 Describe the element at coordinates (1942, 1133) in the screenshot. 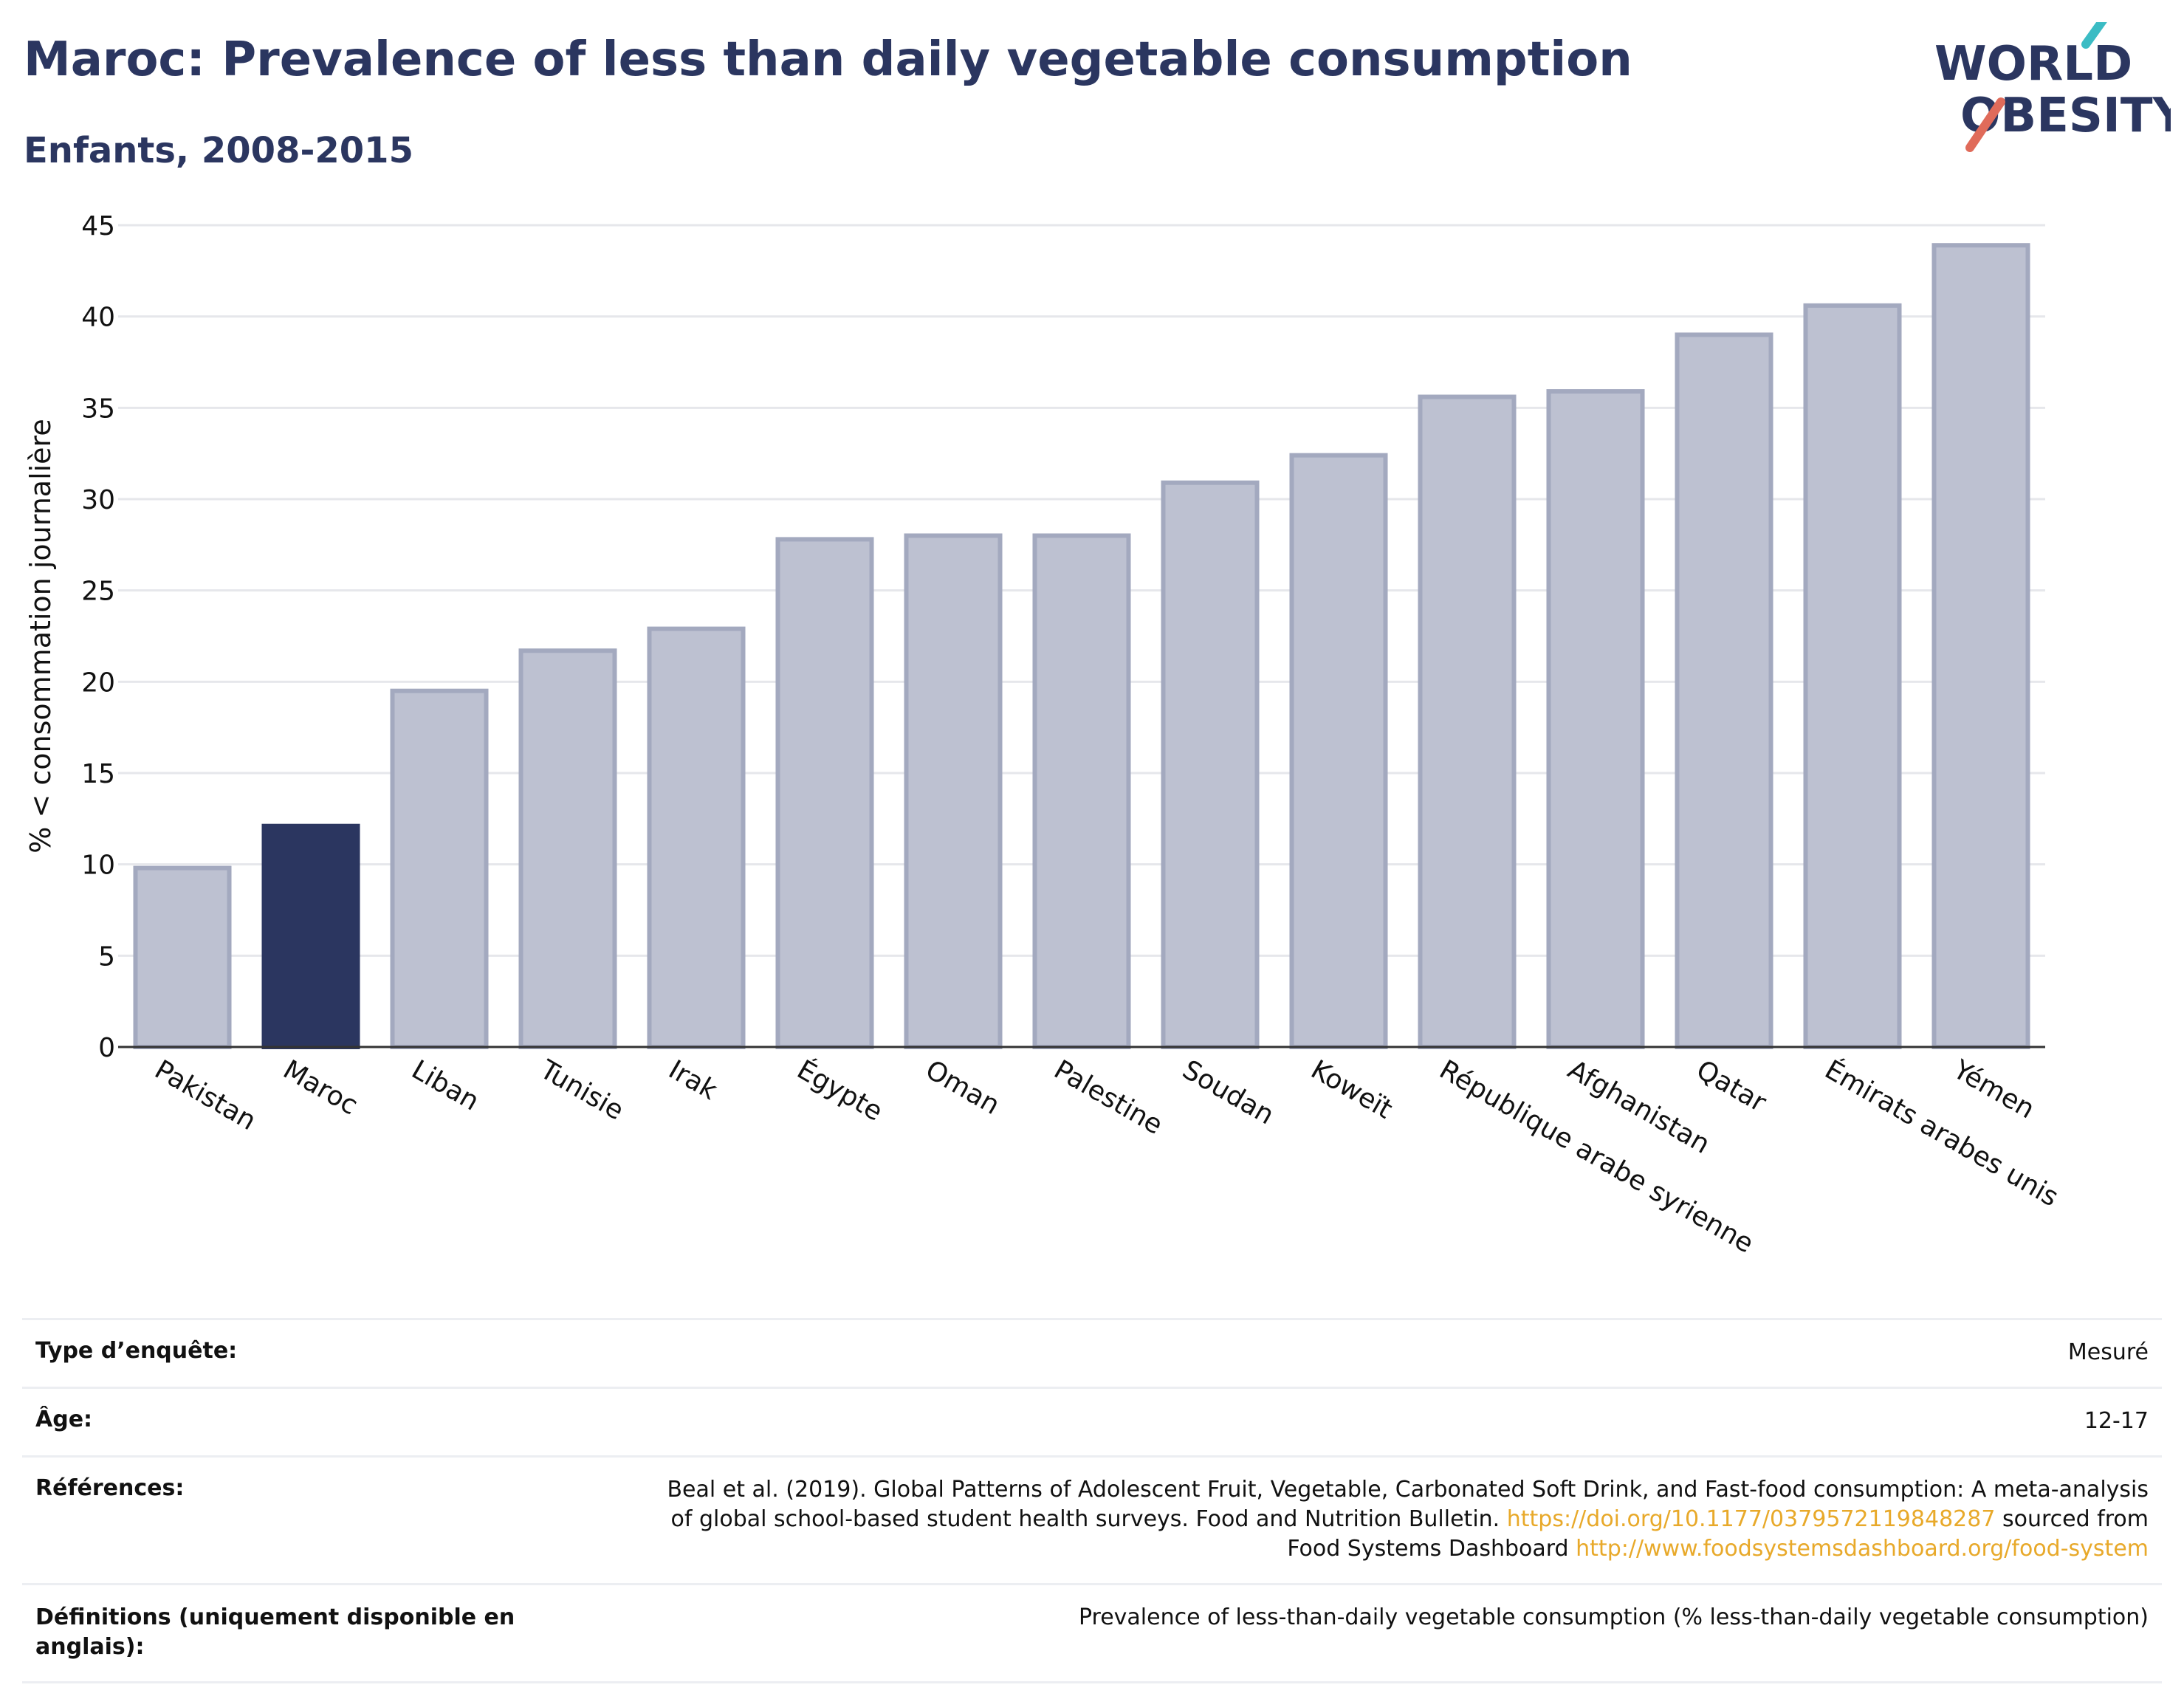

I see `x-tick-label: Émirats arabes unis` at that location.